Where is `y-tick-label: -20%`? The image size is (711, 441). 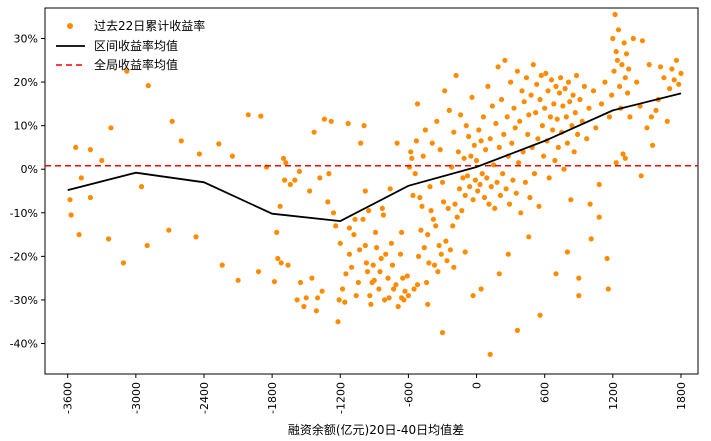 y-tick-label: -20% is located at coordinates (24, 256).